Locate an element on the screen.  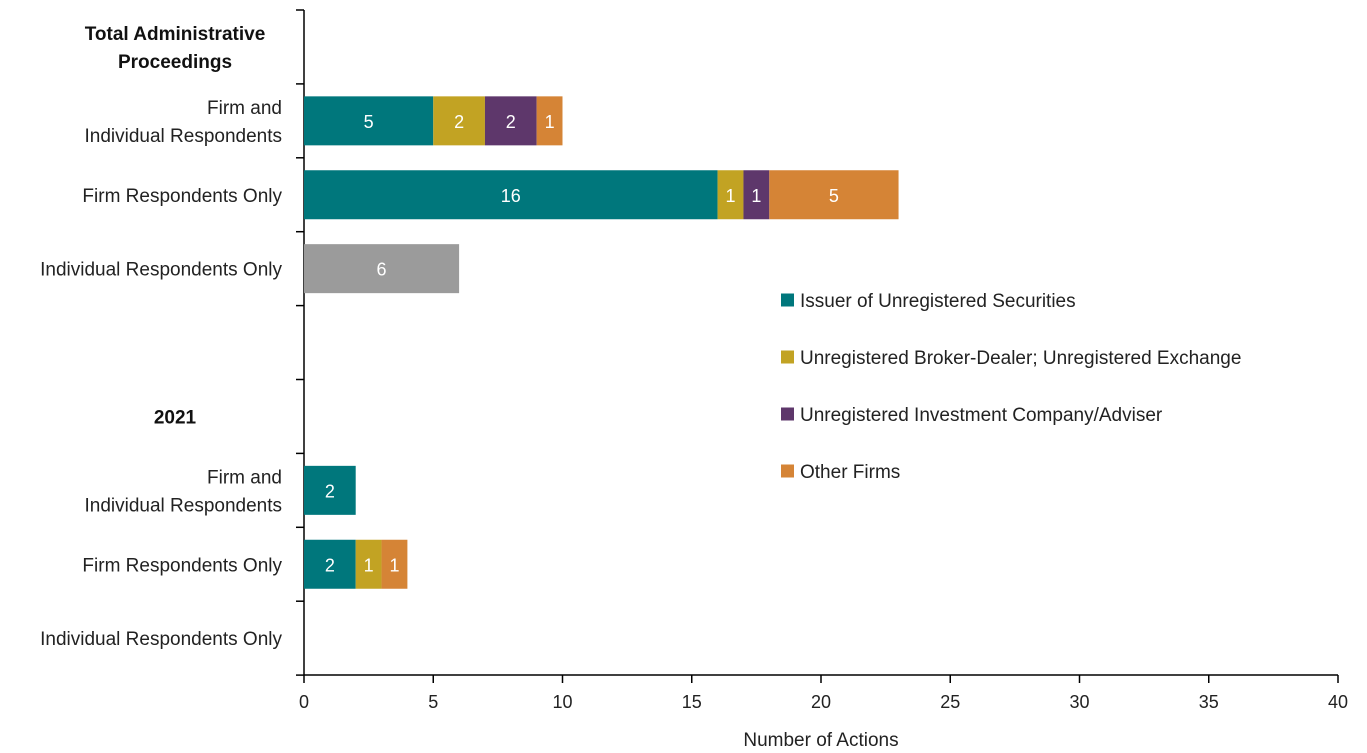
legend-swatch-issuer-of-unregistered-securities is located at coordinates (787, 300).